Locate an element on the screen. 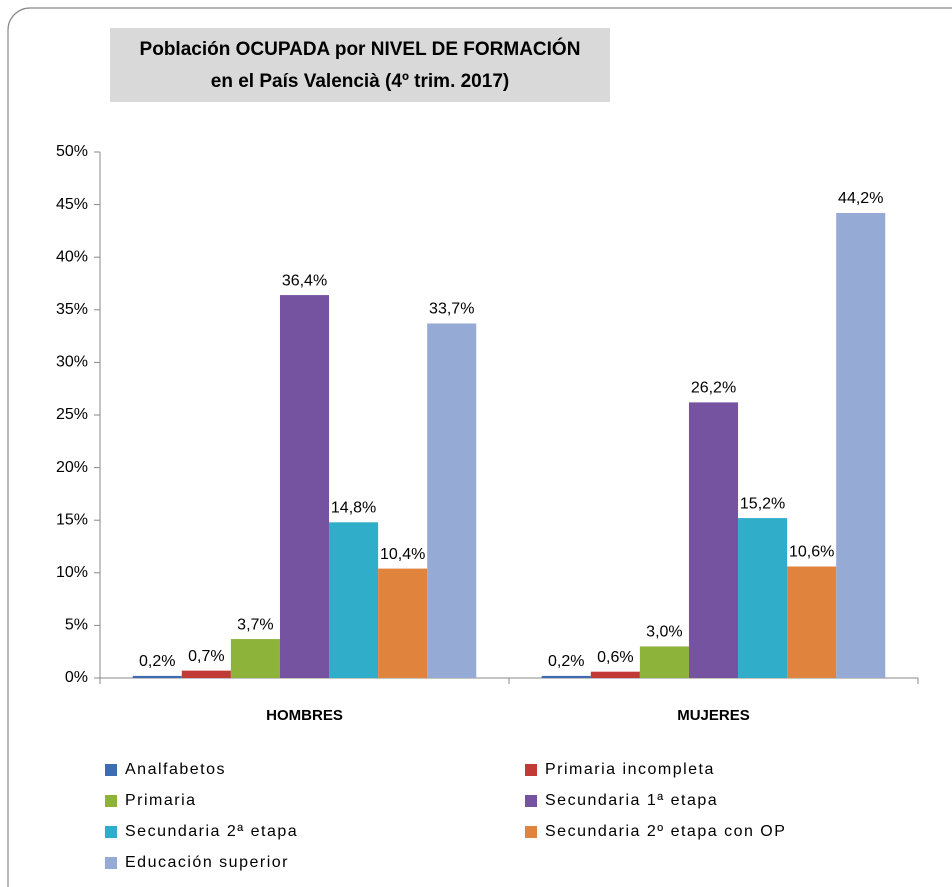  y-tick-label: 40% is located at coordinates (72, 256).